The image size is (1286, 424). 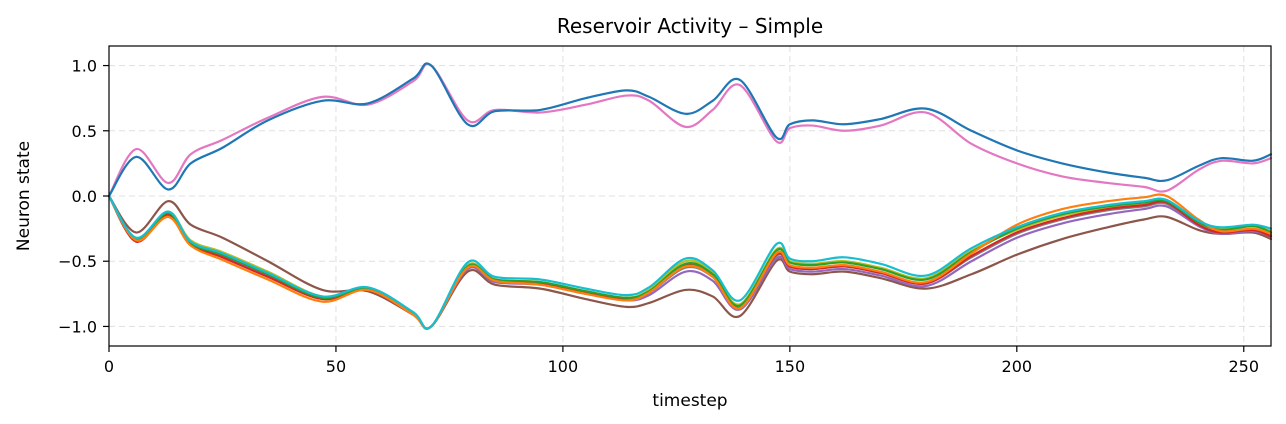 What do you see at coordinates (681, 361) in the screenshot?
I see `x-axis-ticks: 0 50 100 150 200 250` at bounding box center [681, 361].